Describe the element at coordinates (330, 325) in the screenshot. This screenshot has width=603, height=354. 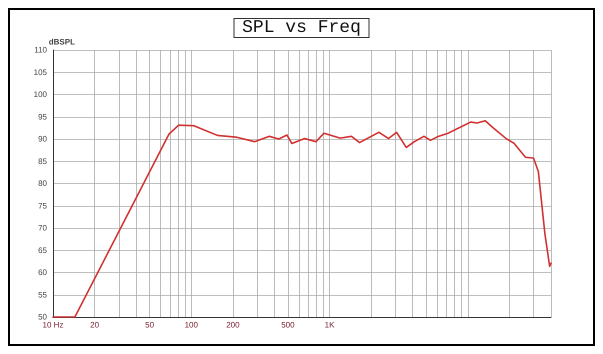
I see `x-tick-label: 1K` at that location.